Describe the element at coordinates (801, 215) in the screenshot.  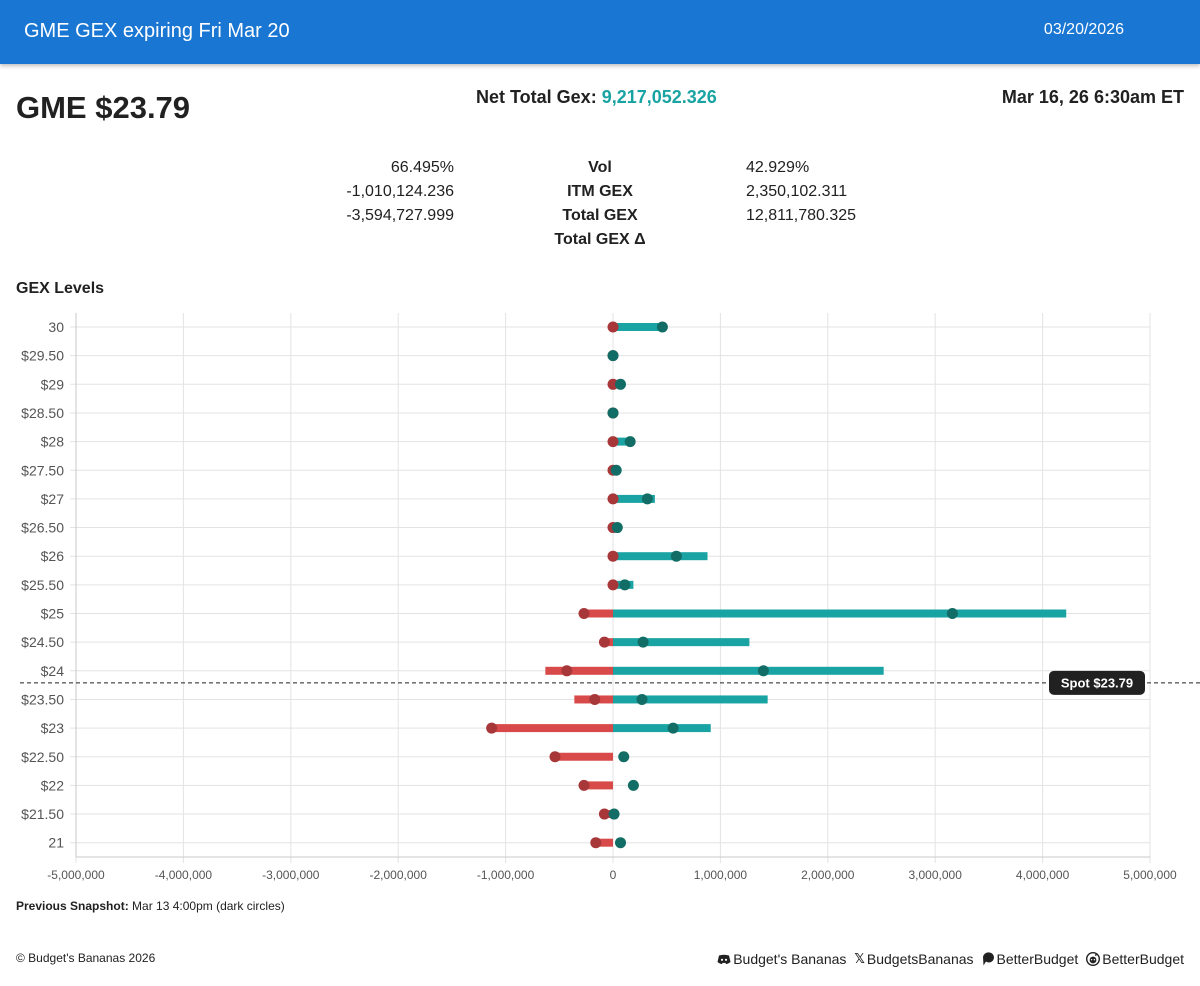
I see `stat-value: 12,811,780.325` at that location.